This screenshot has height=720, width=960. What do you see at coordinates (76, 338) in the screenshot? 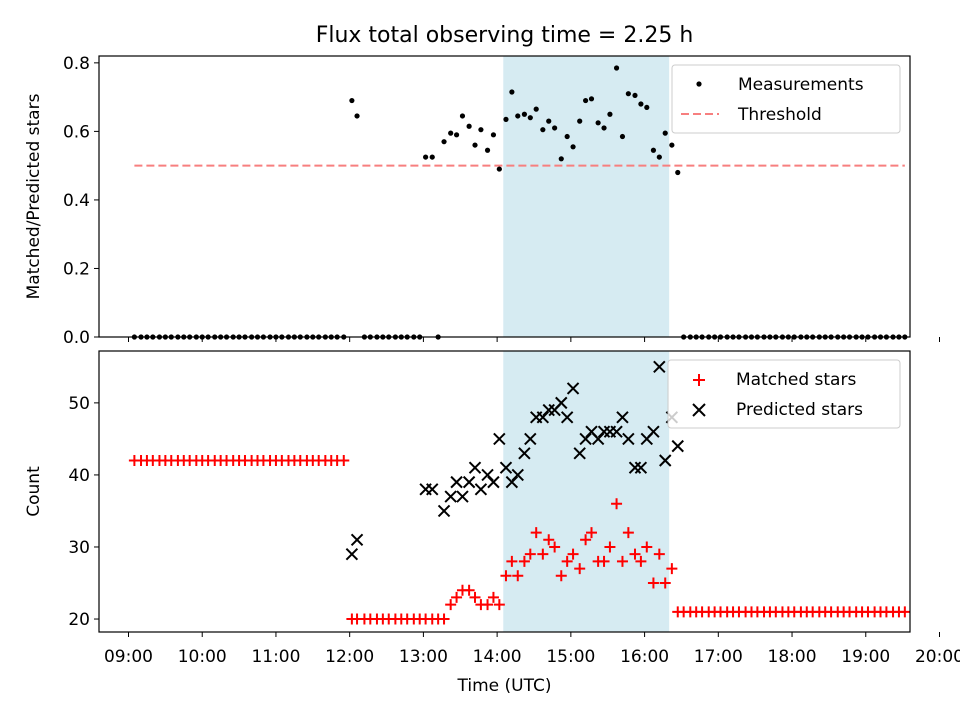
I see `y-tick-label: 0.0` at bounding box center [76, 338].